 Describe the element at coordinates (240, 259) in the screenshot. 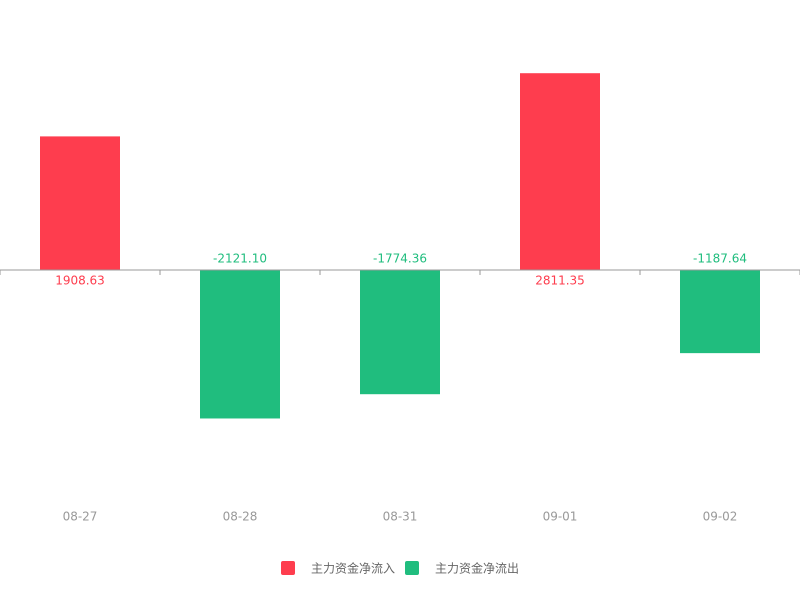

I see `data-label: -2121.10` at that location.